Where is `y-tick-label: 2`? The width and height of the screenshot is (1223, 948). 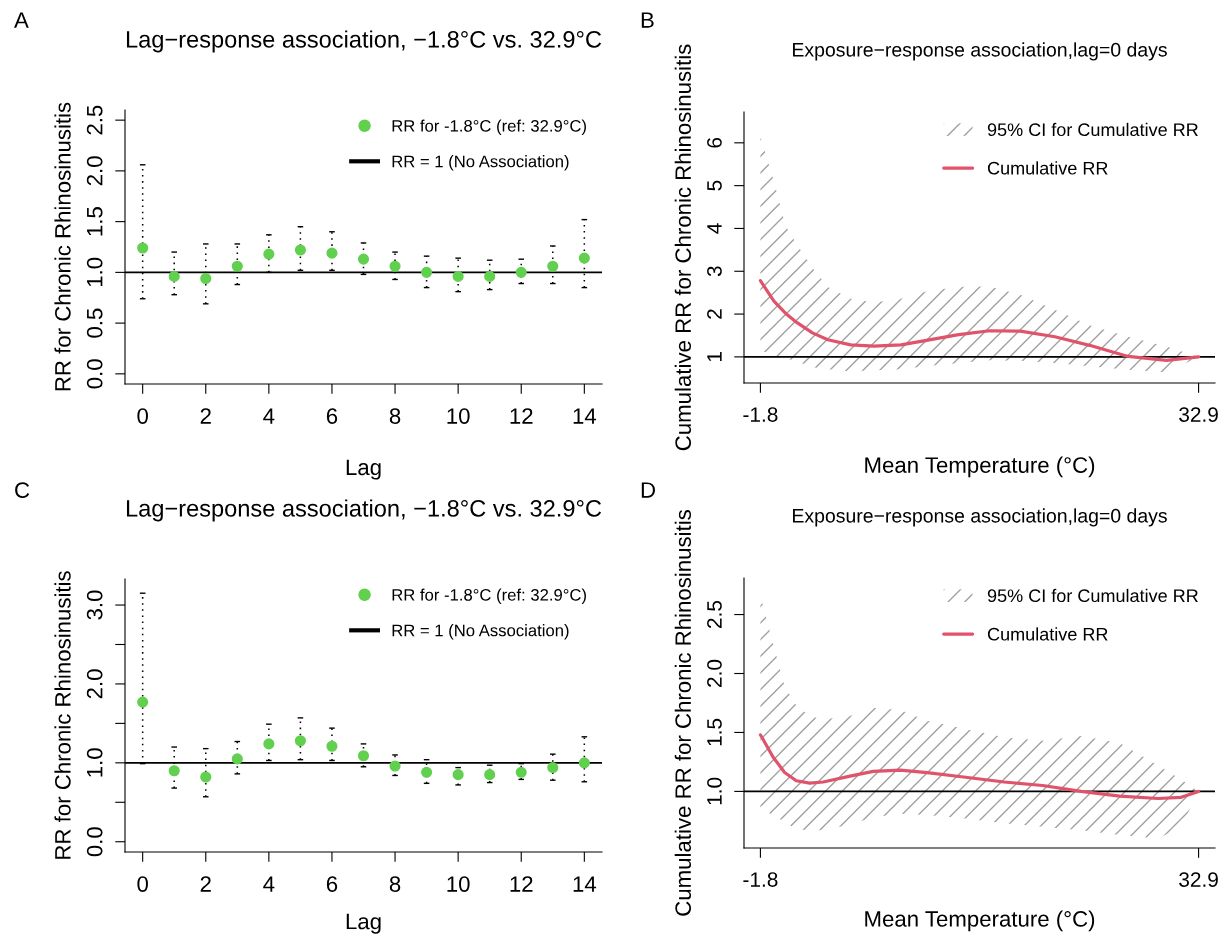 y-tick-label: 2 is located at coordinates (714, 314).